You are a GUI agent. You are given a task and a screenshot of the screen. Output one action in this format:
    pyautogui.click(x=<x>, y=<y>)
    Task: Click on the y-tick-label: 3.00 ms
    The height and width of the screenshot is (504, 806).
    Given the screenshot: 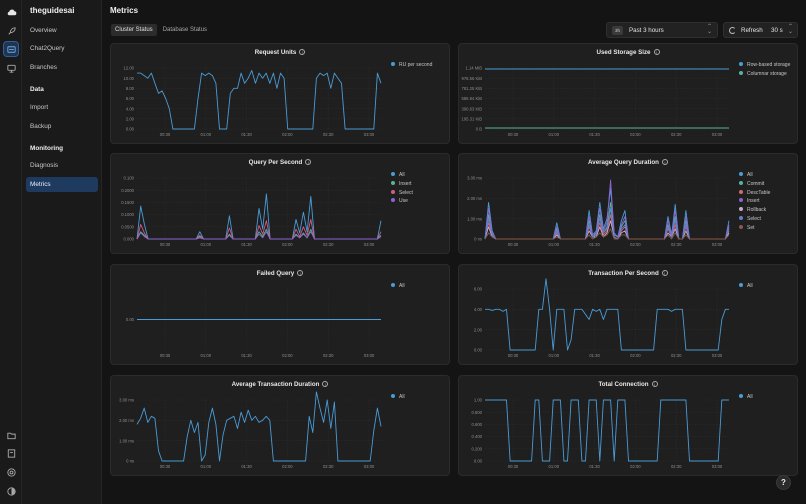 What is the action you would take?
    pyautogui.click(x=126, y=400)
    